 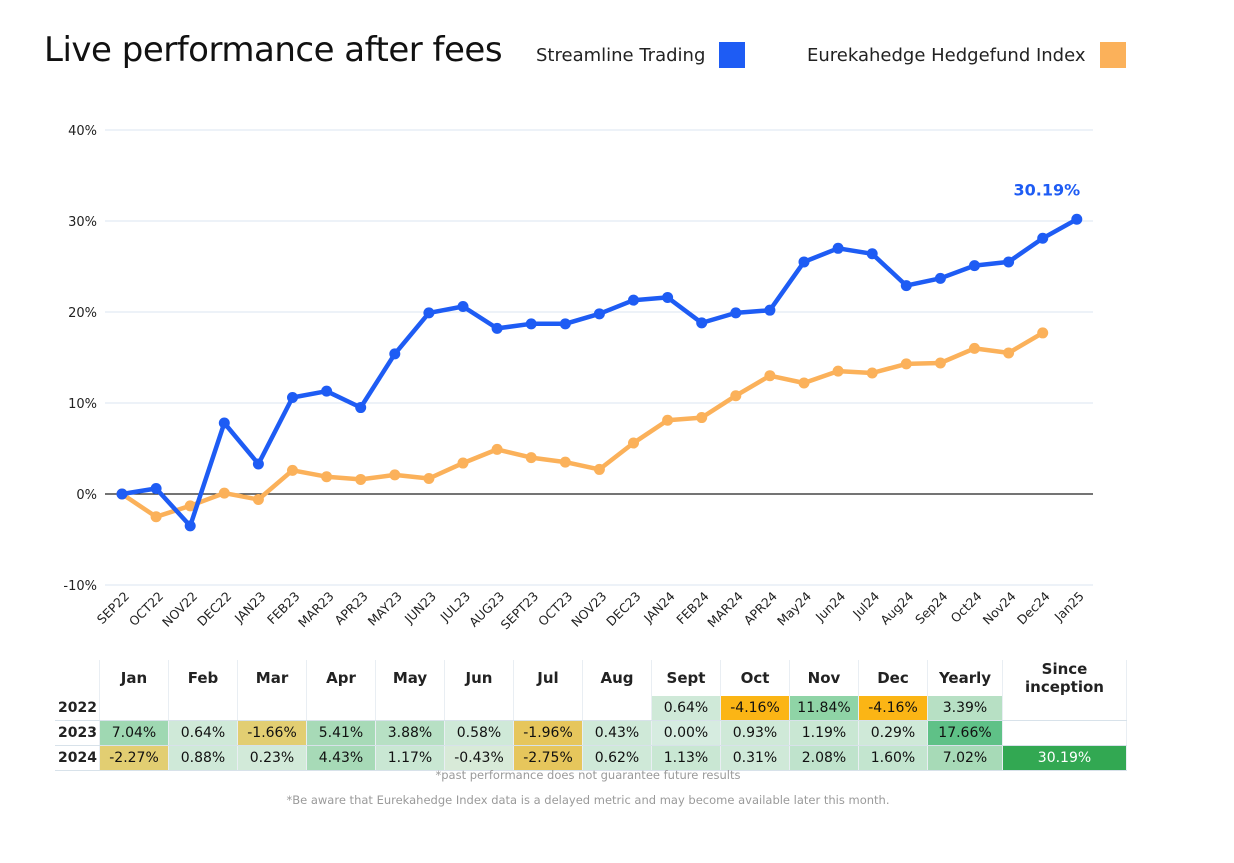 I want to click on column-header: Jul, so click(x=548, y=678).